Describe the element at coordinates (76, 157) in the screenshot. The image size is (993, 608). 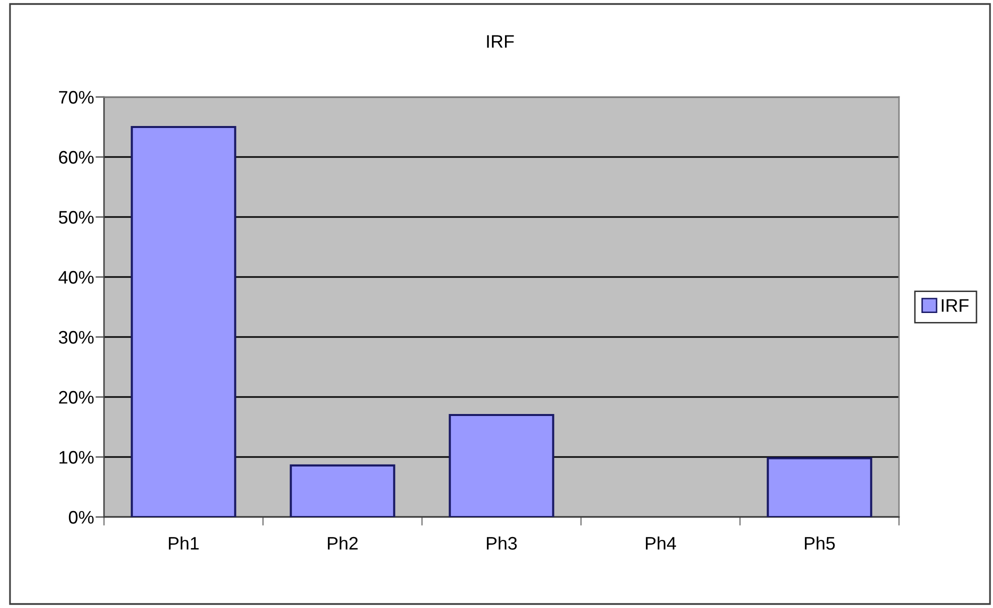
I see `y-tick-label: 60%` at that location.